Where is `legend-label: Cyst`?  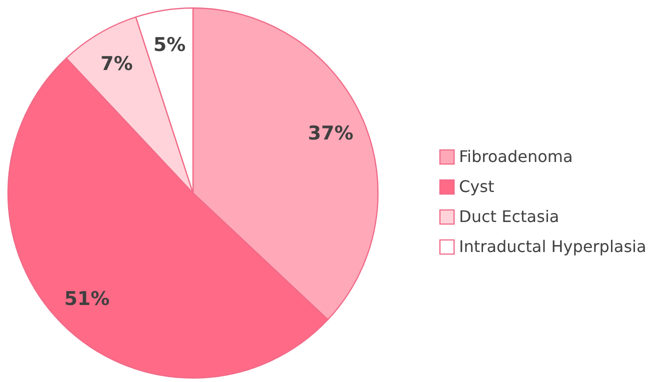
legend-label: Cyst is located at coordinates (476, 186).